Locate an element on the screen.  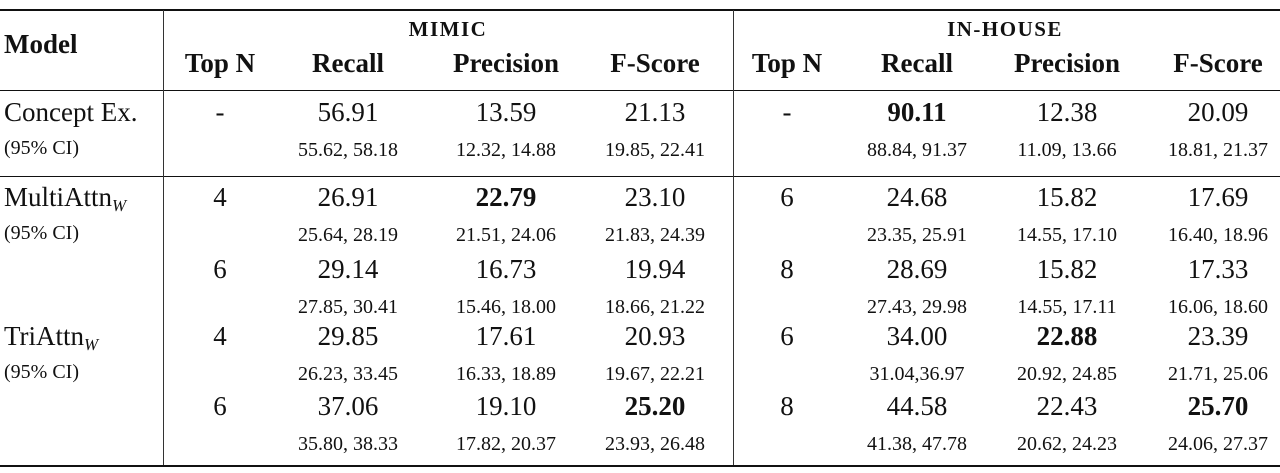
value-cell: 24.68 is located at coordinates (917, 197).